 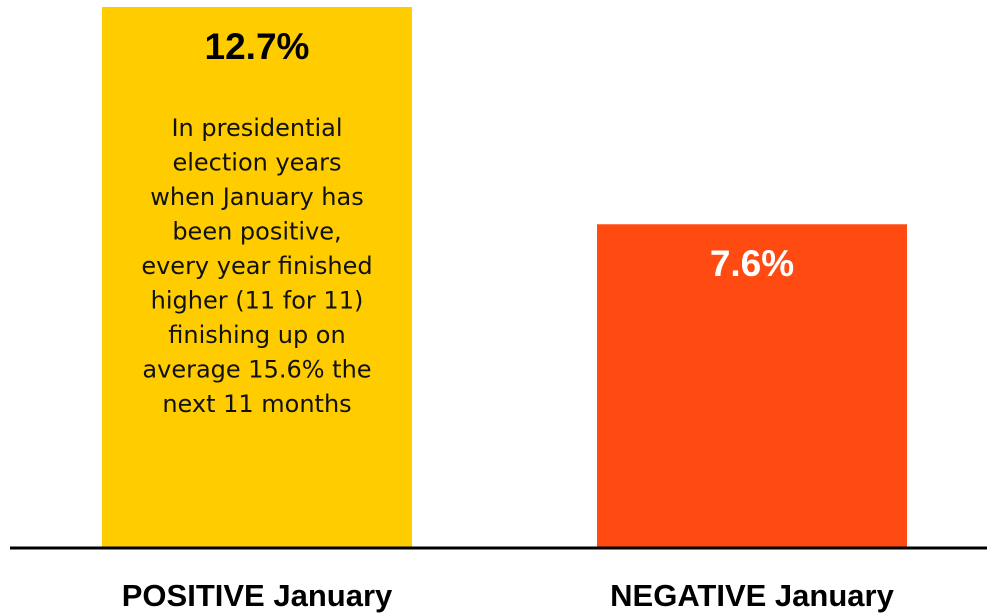 What do you see at coordinates (256, 404) in the screenshot?
I see `annotation: next 11 months` at bounding box center [256, 404].